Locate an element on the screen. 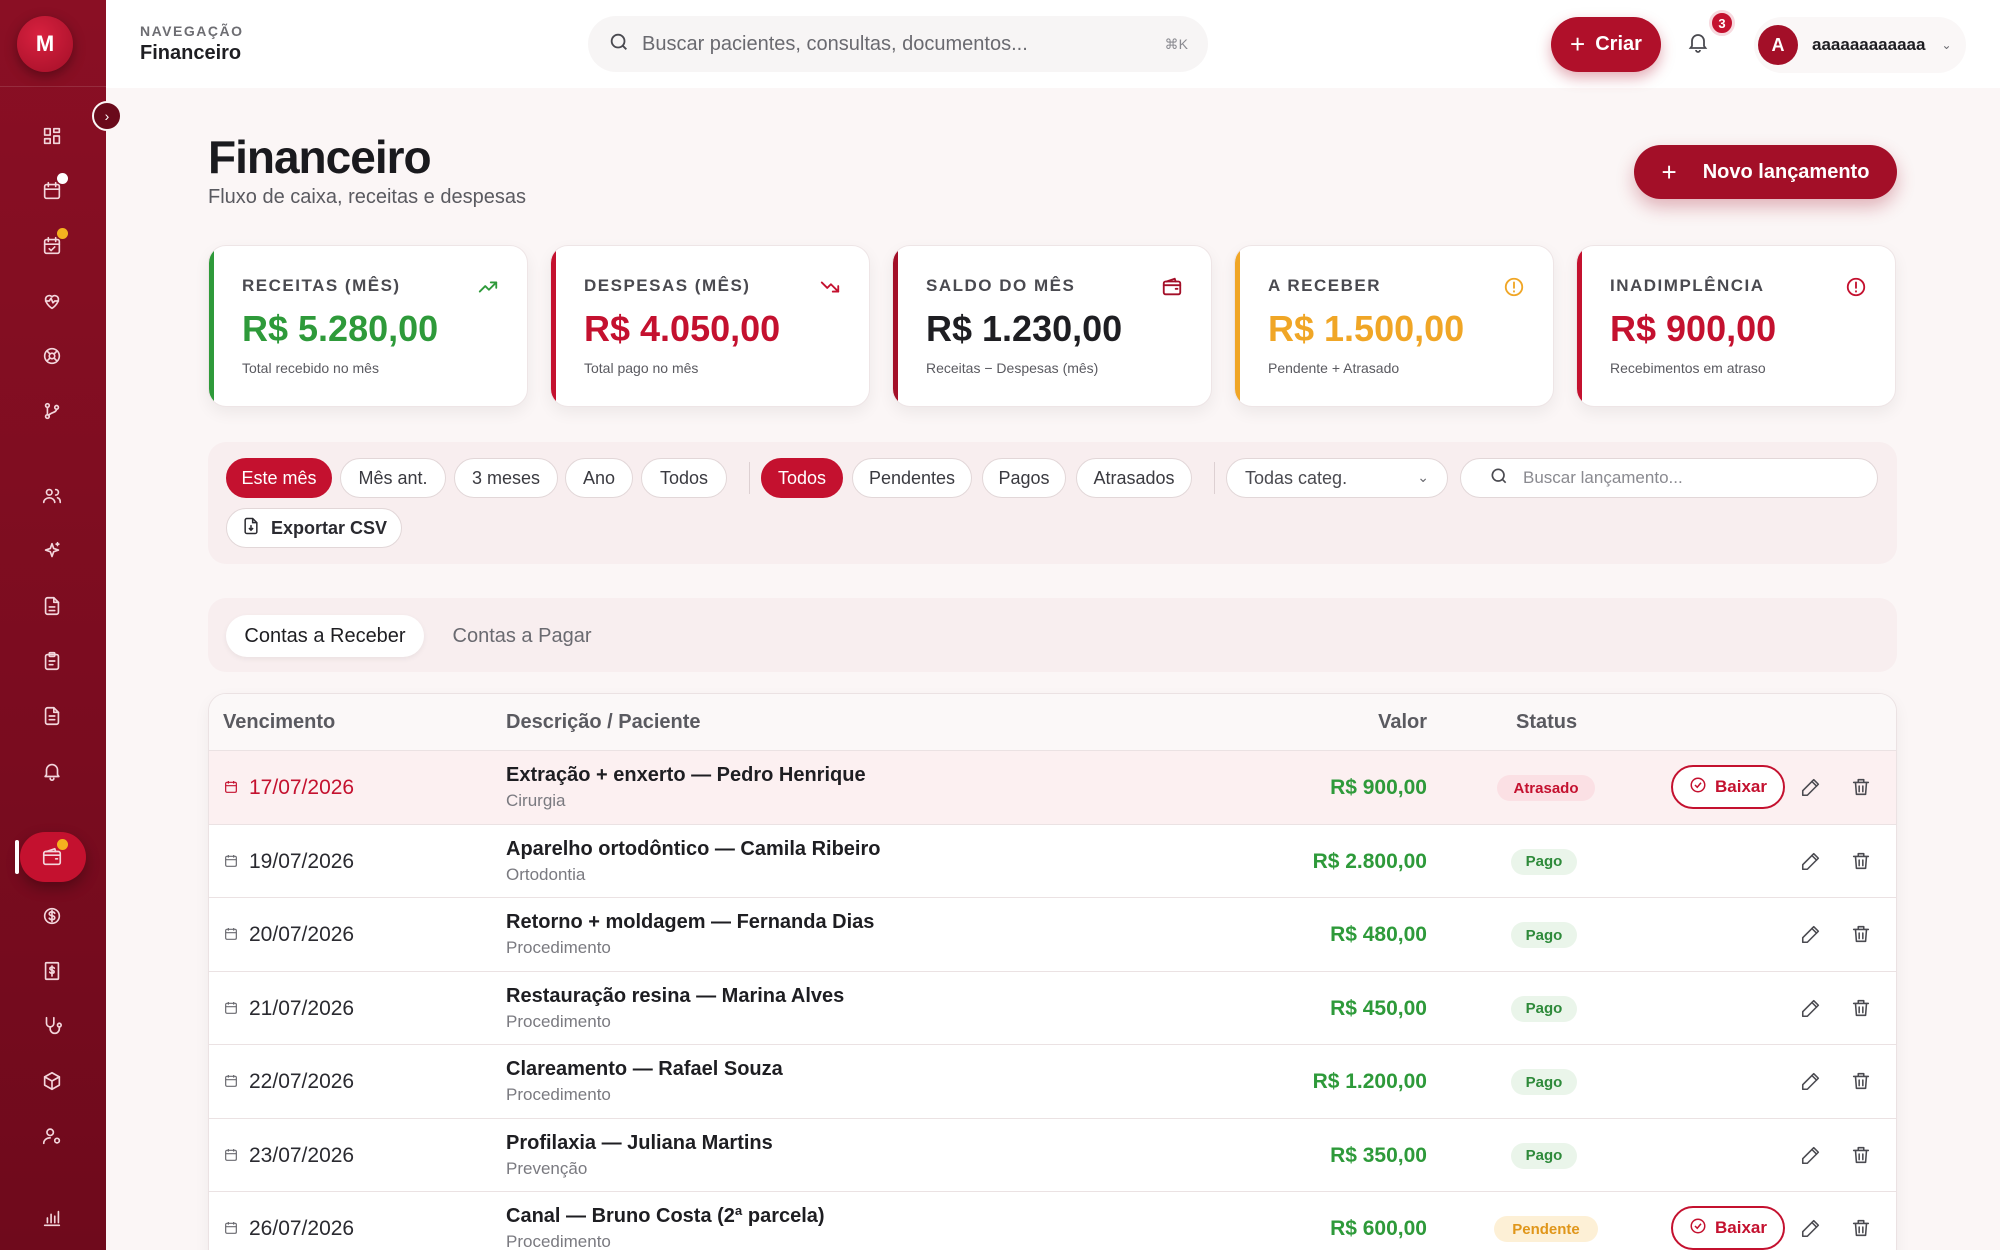  file-text-icon is located at coordinates (52, 716).